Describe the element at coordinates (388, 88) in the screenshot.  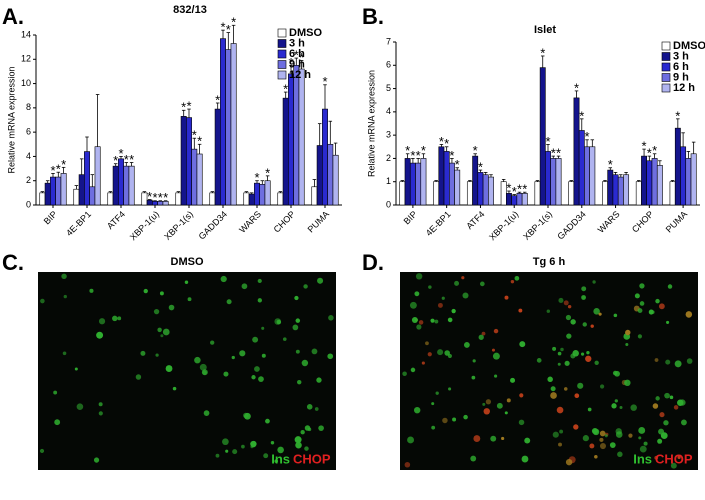
I see `y-tick-label: 5` at that location.